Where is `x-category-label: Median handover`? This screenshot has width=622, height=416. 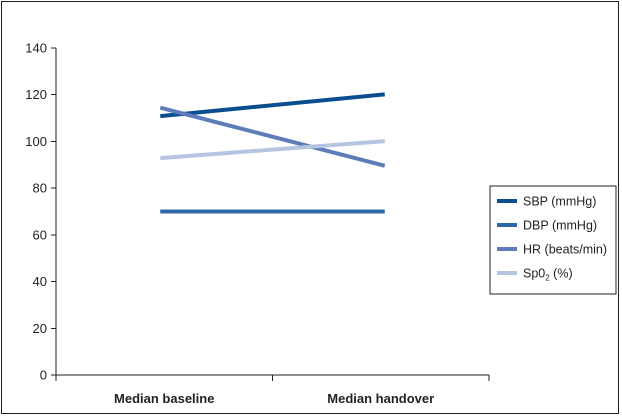
x-category-label: Median handover is located at coordinates (380, 398).